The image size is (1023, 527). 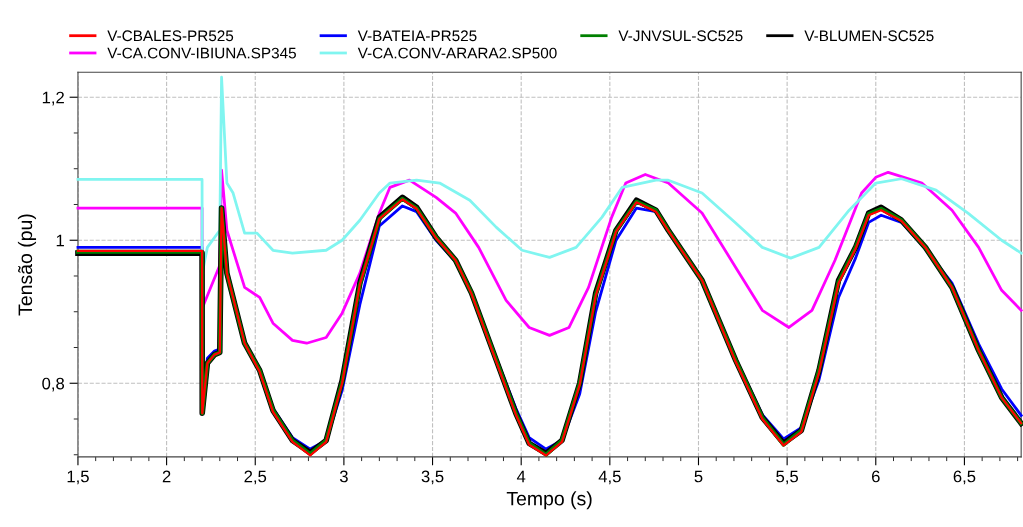 What do you see at coordinates (27, 265) in the screenshot?
I see `y-axis-title: Tensão (pu)` at bounding box center [27, 265].